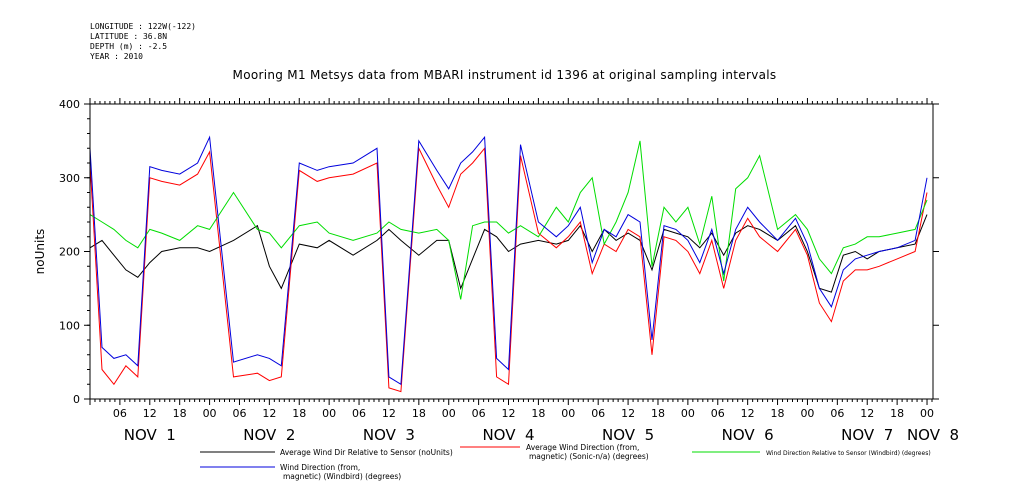 The image size is (1009, 504). What do you see at coordinates (76, 399) in the screenshot?
I see `y-tick-label: 0` at bounding box center [76, 399].